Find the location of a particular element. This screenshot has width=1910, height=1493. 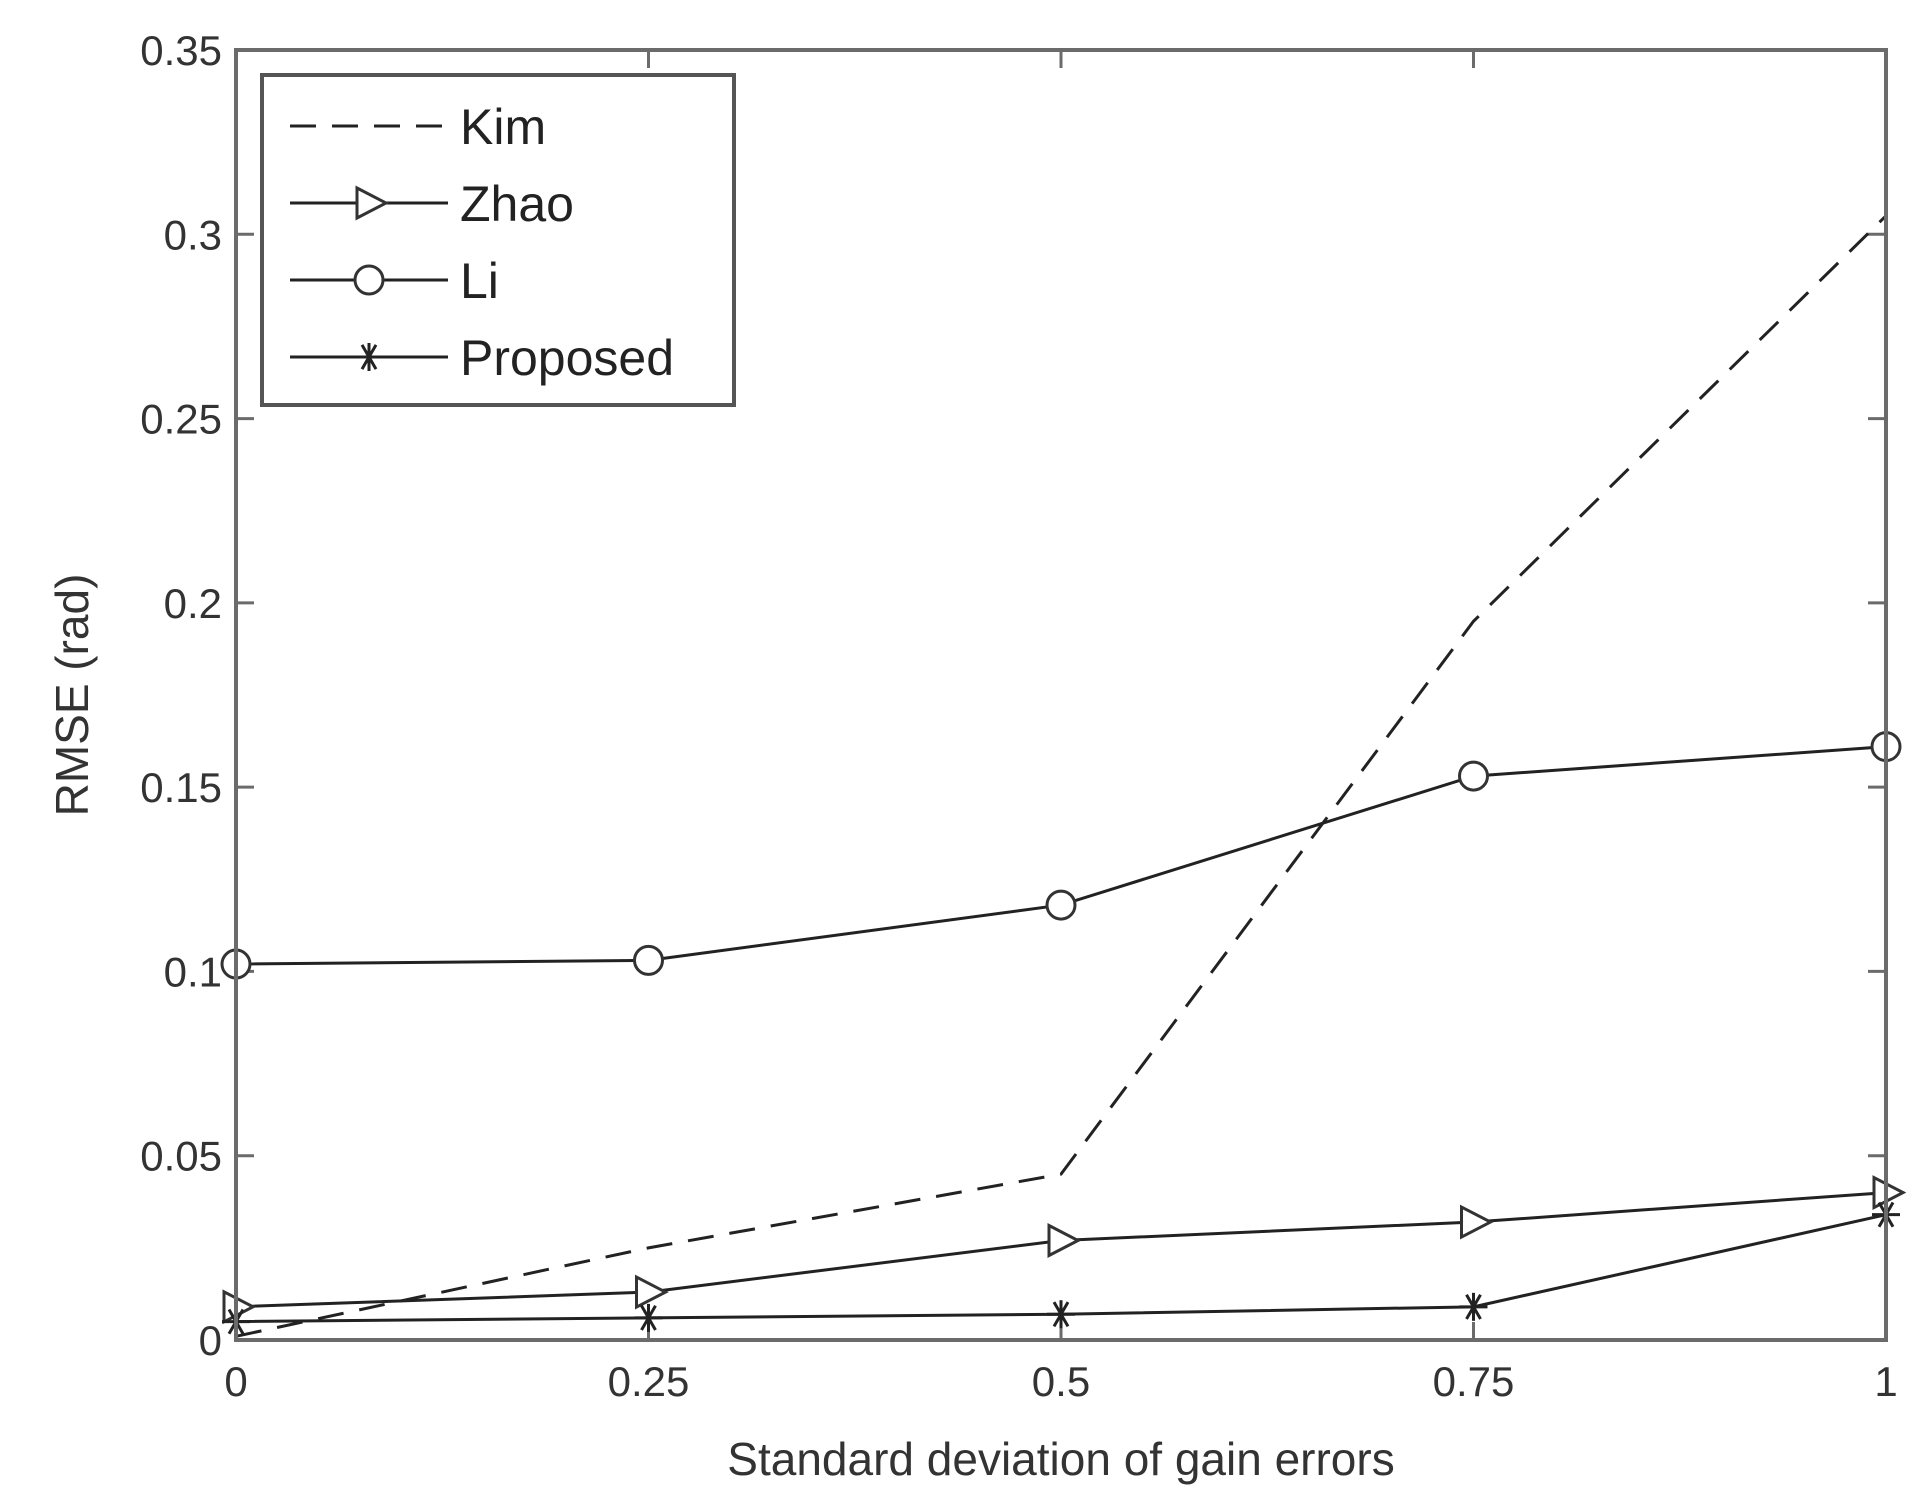

y-tick-label: 0.3 is located at coordinates (193, 234).